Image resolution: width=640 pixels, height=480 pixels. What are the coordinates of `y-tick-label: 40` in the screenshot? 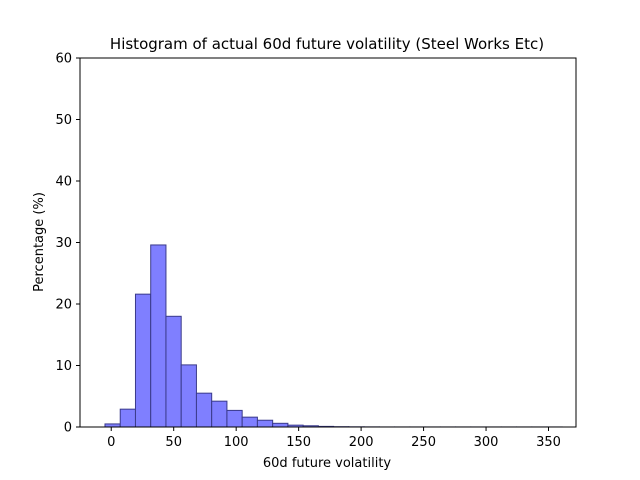 It's located at (63, 182).